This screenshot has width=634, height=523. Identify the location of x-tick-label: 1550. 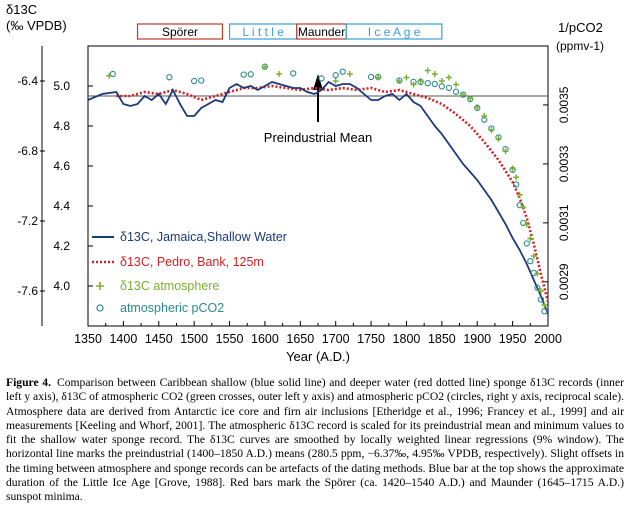
(230, 339).